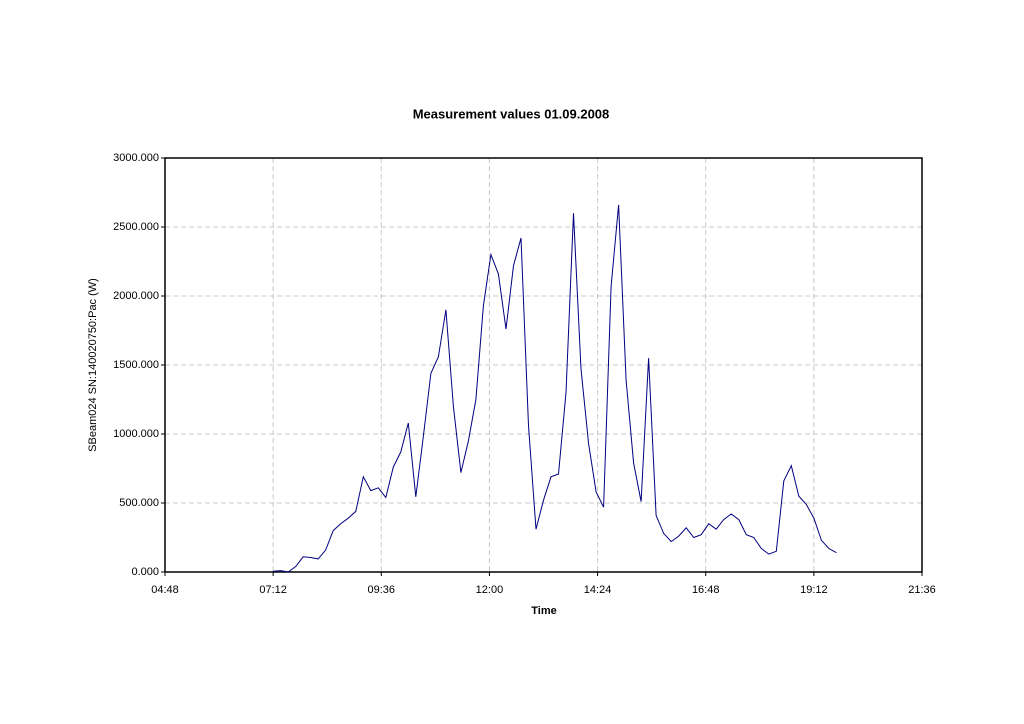 The image size is (1024, 724). Describe the element at coordinates (136, 227) in the screenshot. I see `y-tick-label: 2500.000` at that location.